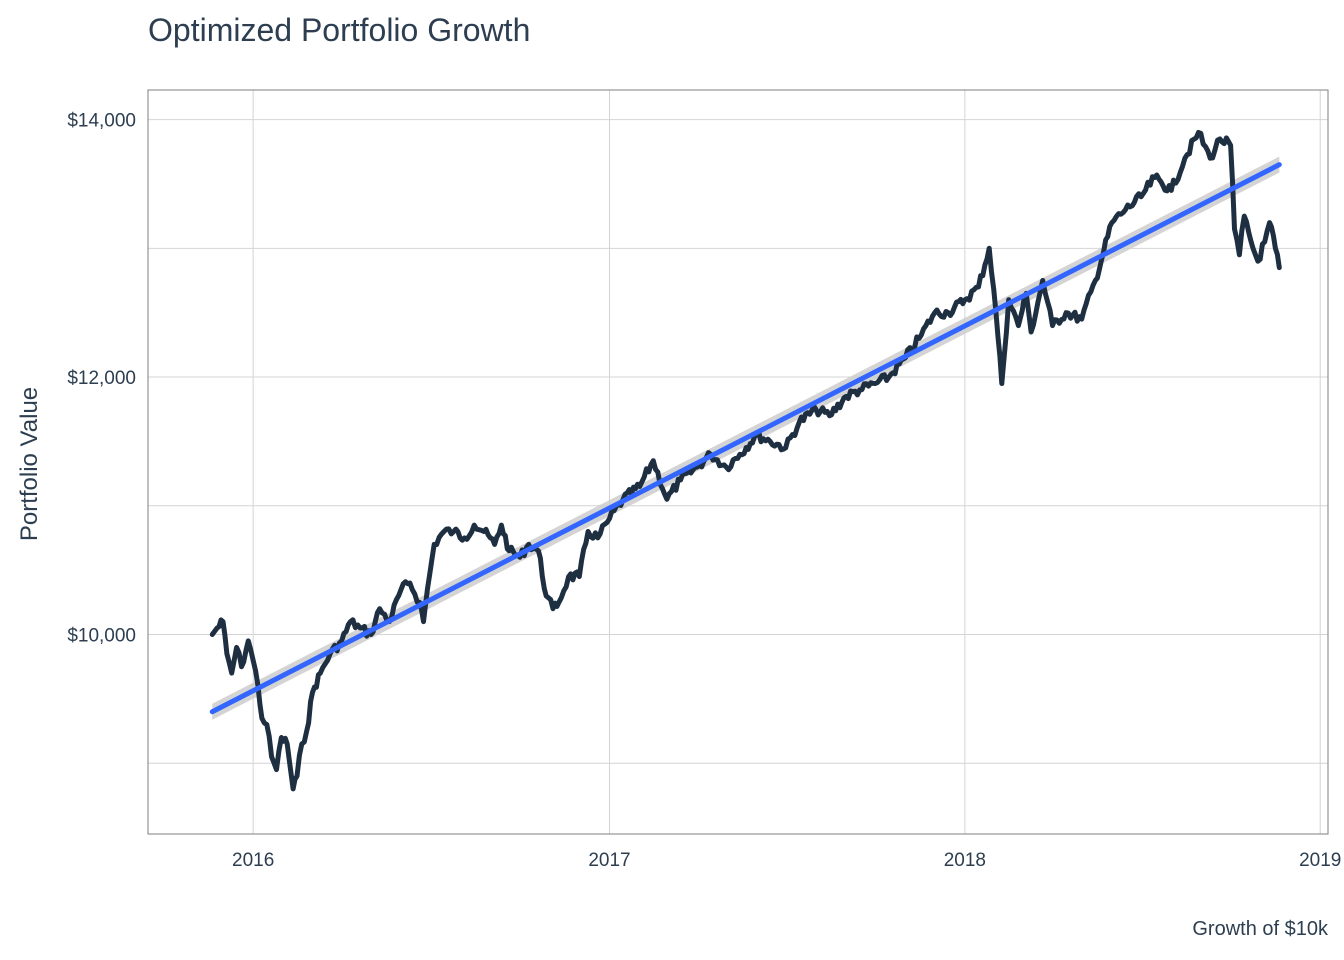  I want to click on y-tick-labels: $10,000 $12,000 $14,000, so click(101, 379).